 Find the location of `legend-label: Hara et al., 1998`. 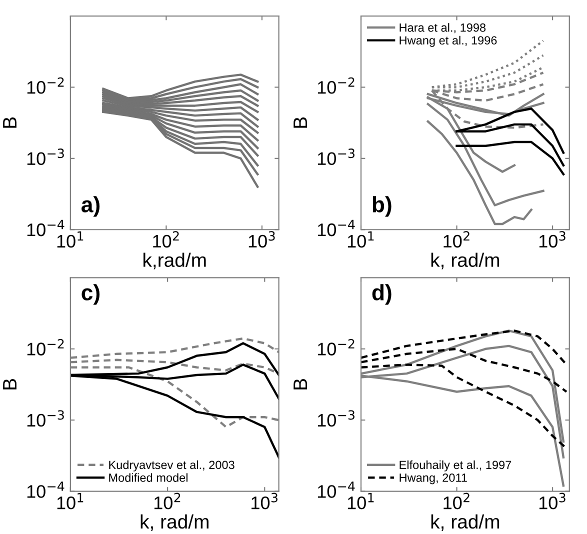

legend-label: Hara et al., 1998 is located at coordinates (443, 28).